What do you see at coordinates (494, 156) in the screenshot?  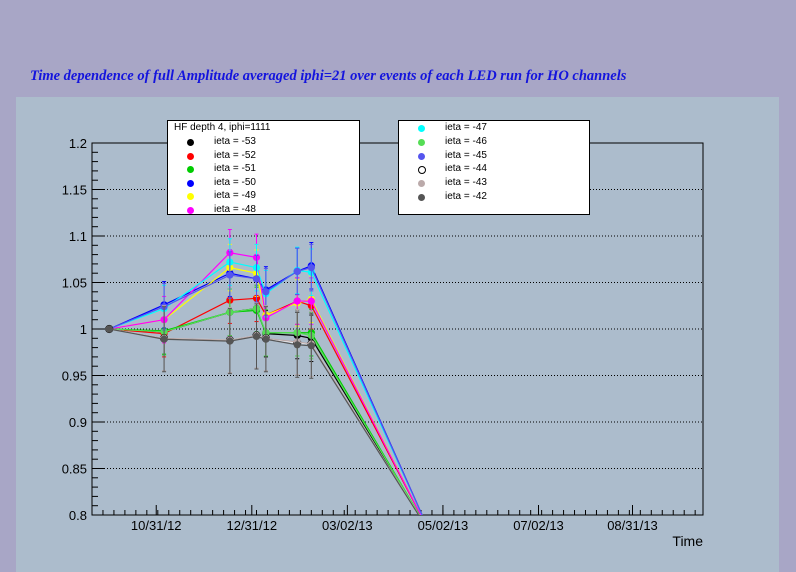 I see `legend-entry: ieta = -45` at bounding box center [494, 156].